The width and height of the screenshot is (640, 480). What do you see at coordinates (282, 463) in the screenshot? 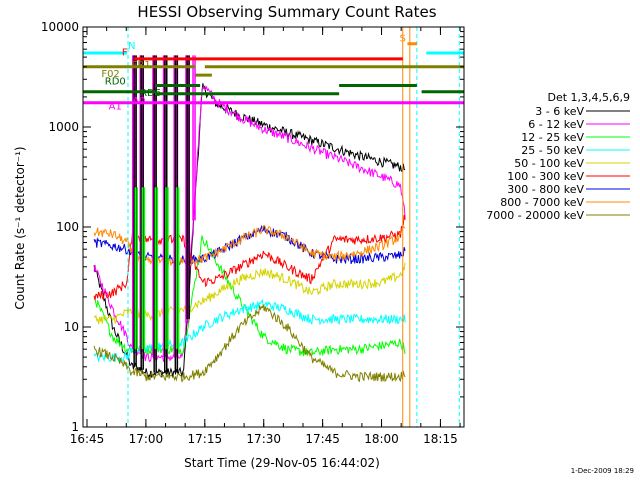
I see `x-axis-label: Start Time (29-Nov-05 16:44:02)` at bounding box center [282, 463].